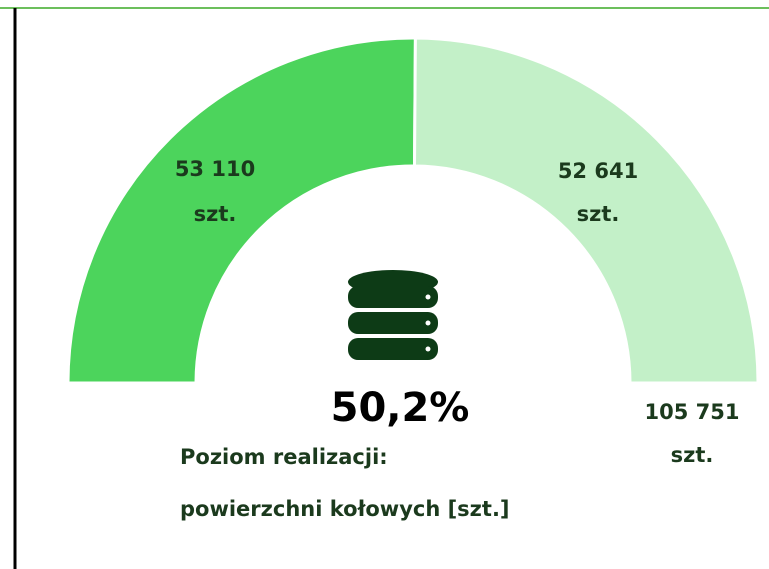 This screenshot has height=569, width=769. Describe the element at coordinates (345, 509) in the screenshot. I see `caption: powierzchni kołowych [szt.]` at that location.